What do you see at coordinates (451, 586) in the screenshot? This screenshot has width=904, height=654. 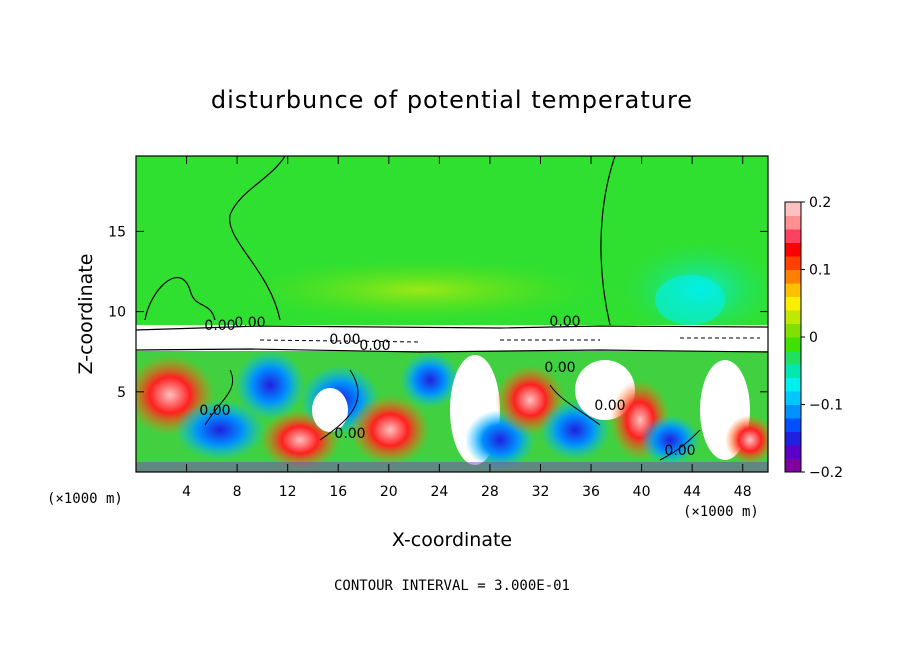 I see `contour-interval-note: CONTOUR INTERVAL = 3.000E-01` at bounding box center [451, 586].